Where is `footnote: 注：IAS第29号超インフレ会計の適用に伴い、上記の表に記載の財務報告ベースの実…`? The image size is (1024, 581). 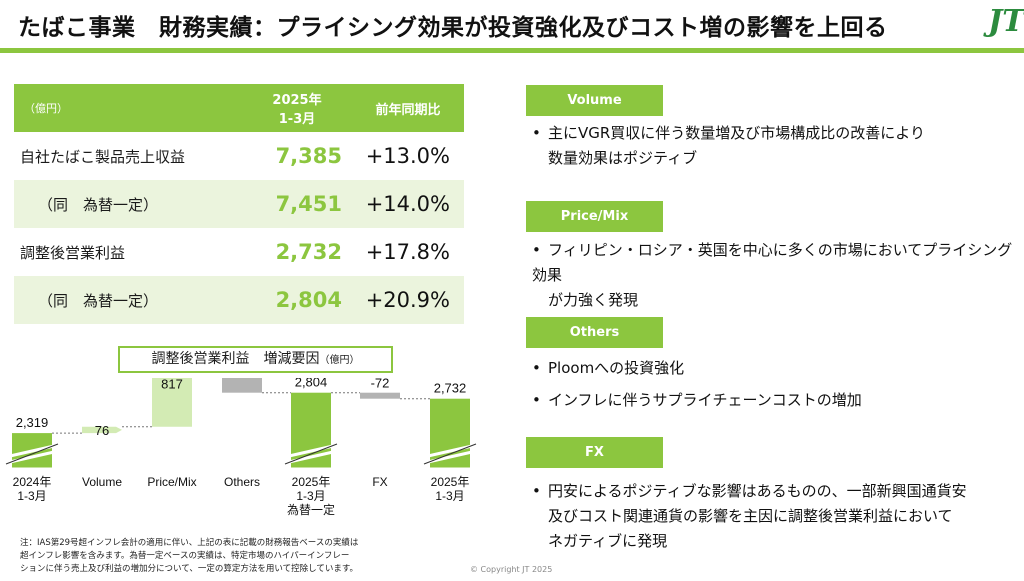
footnote: 注：IAS第29号超インフレ会計の適用に伴い、上記の表に記載の財務報告ベースの実… is located at coordinates (240, 556).